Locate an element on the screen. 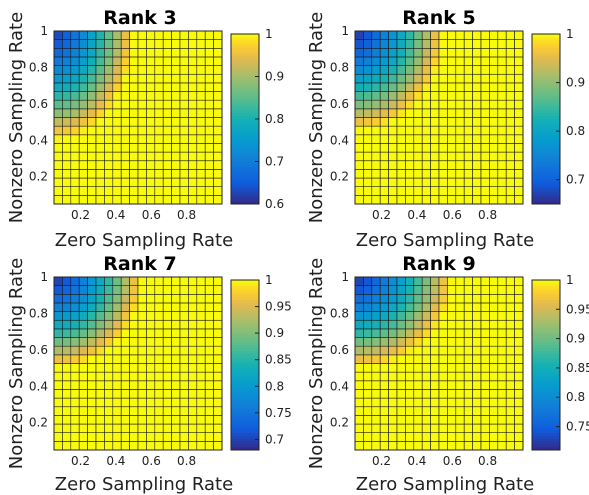 The width and height of the screenshot is (589, 495). chart-title: Rank 9 is located at coordinates (438, 264).